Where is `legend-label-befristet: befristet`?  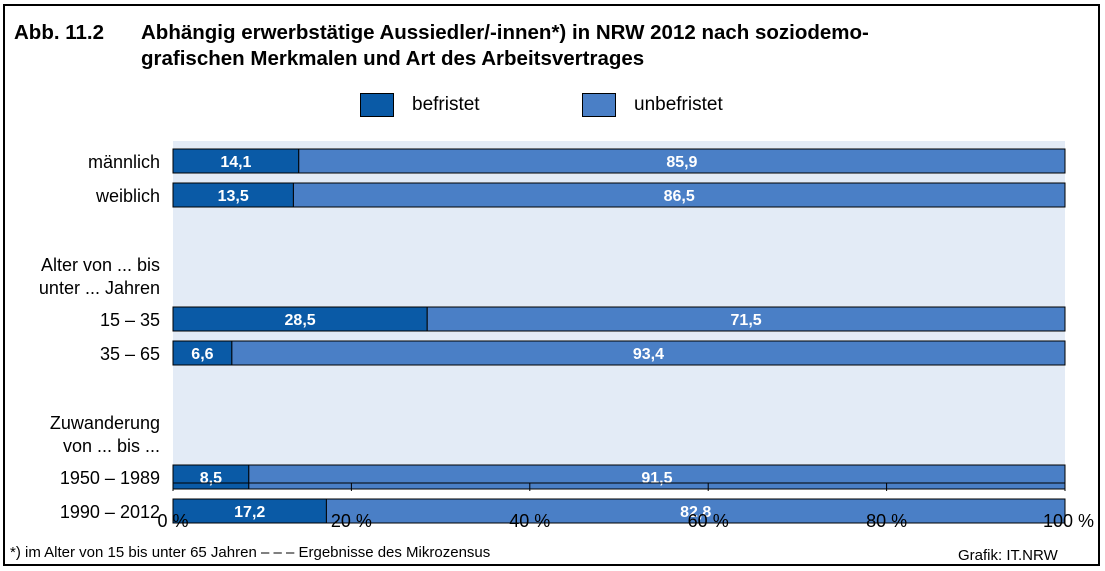
legend-label-befristet: befristet is located at coordinates (446, 104).